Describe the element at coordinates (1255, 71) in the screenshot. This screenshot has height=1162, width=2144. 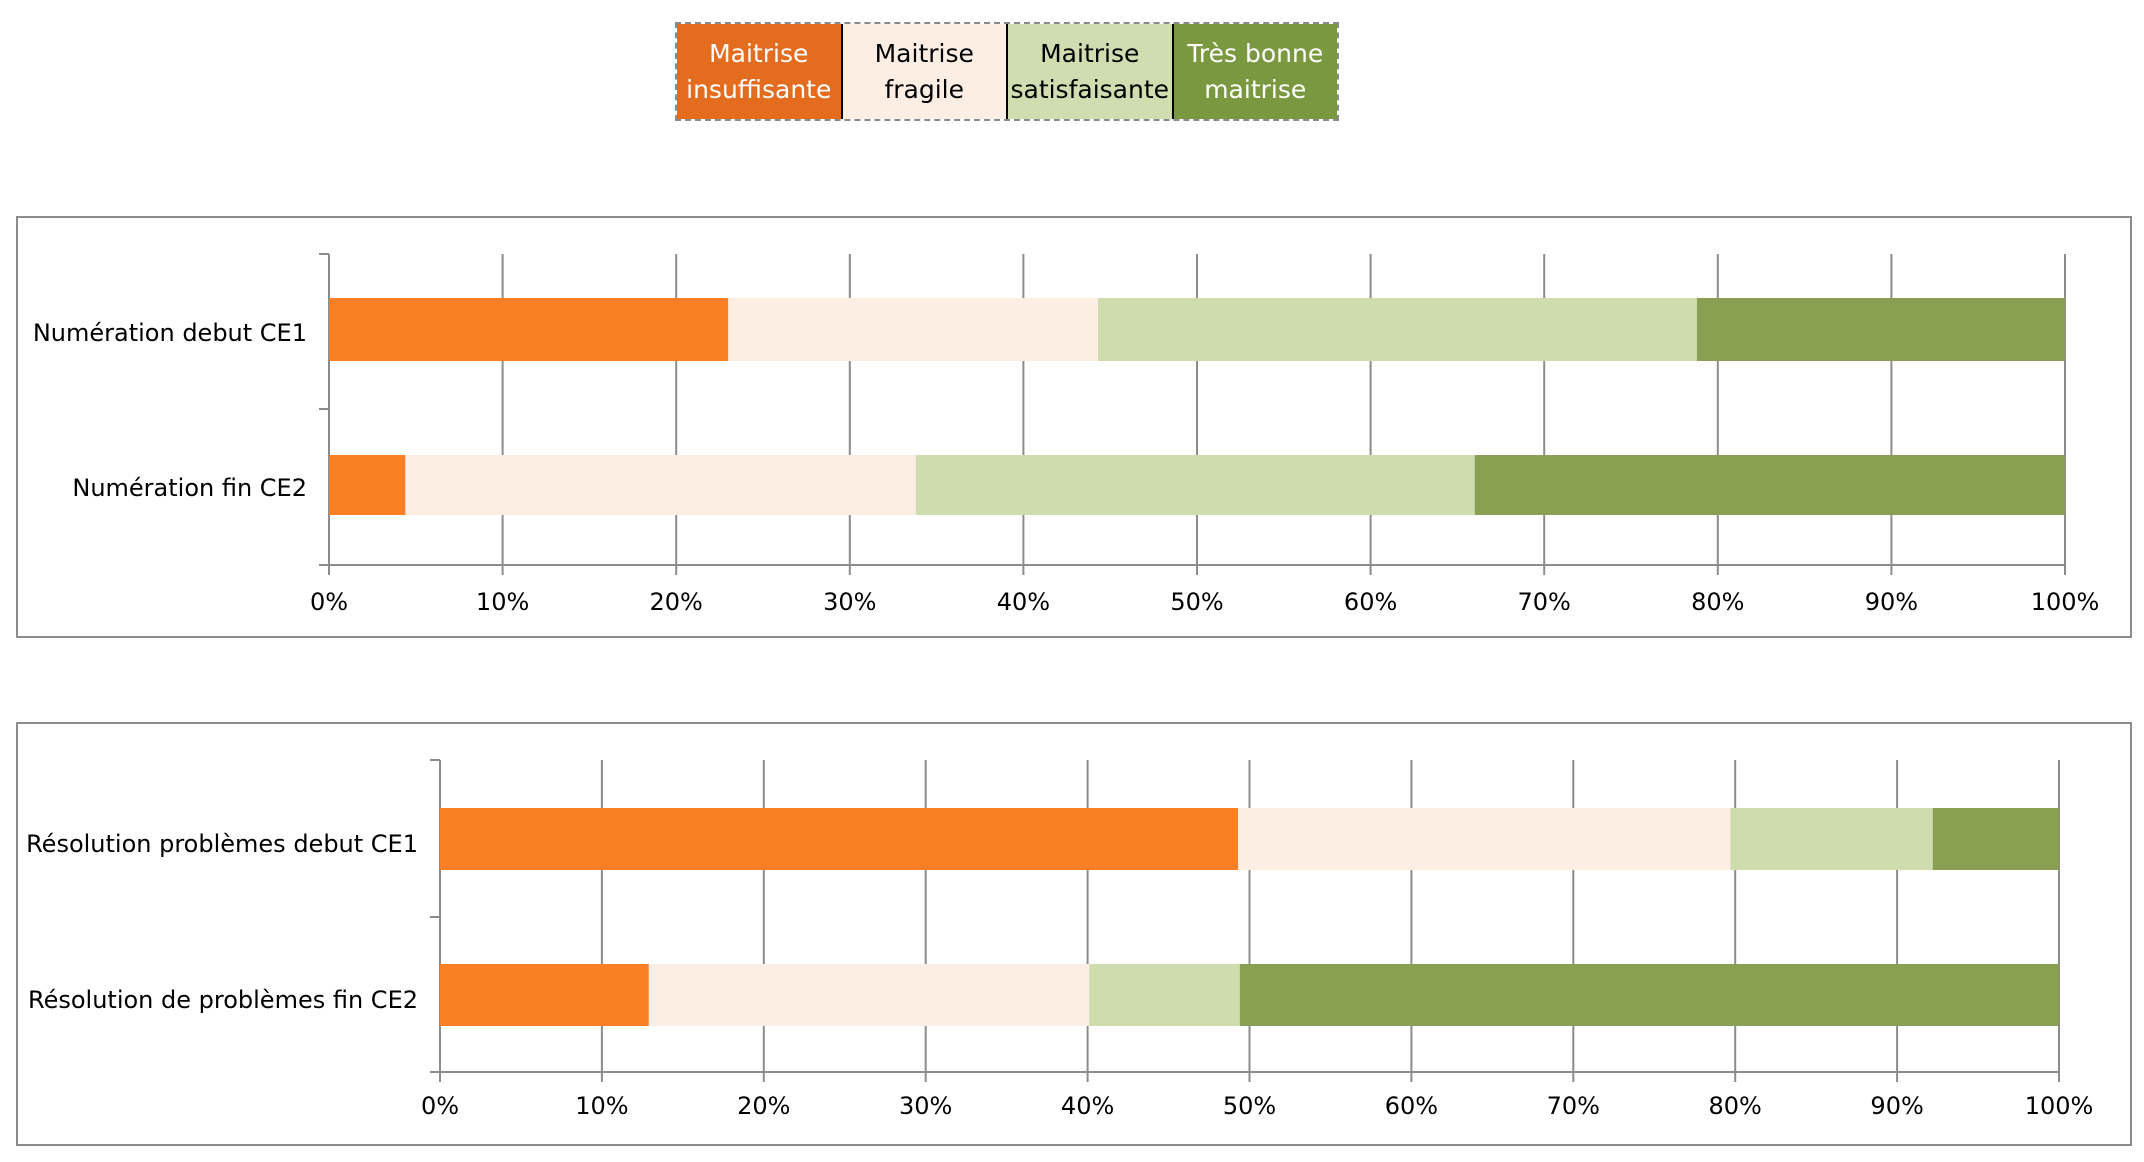
I see `legend-item-tres-bonne: Très bonne maitrise` at that location.